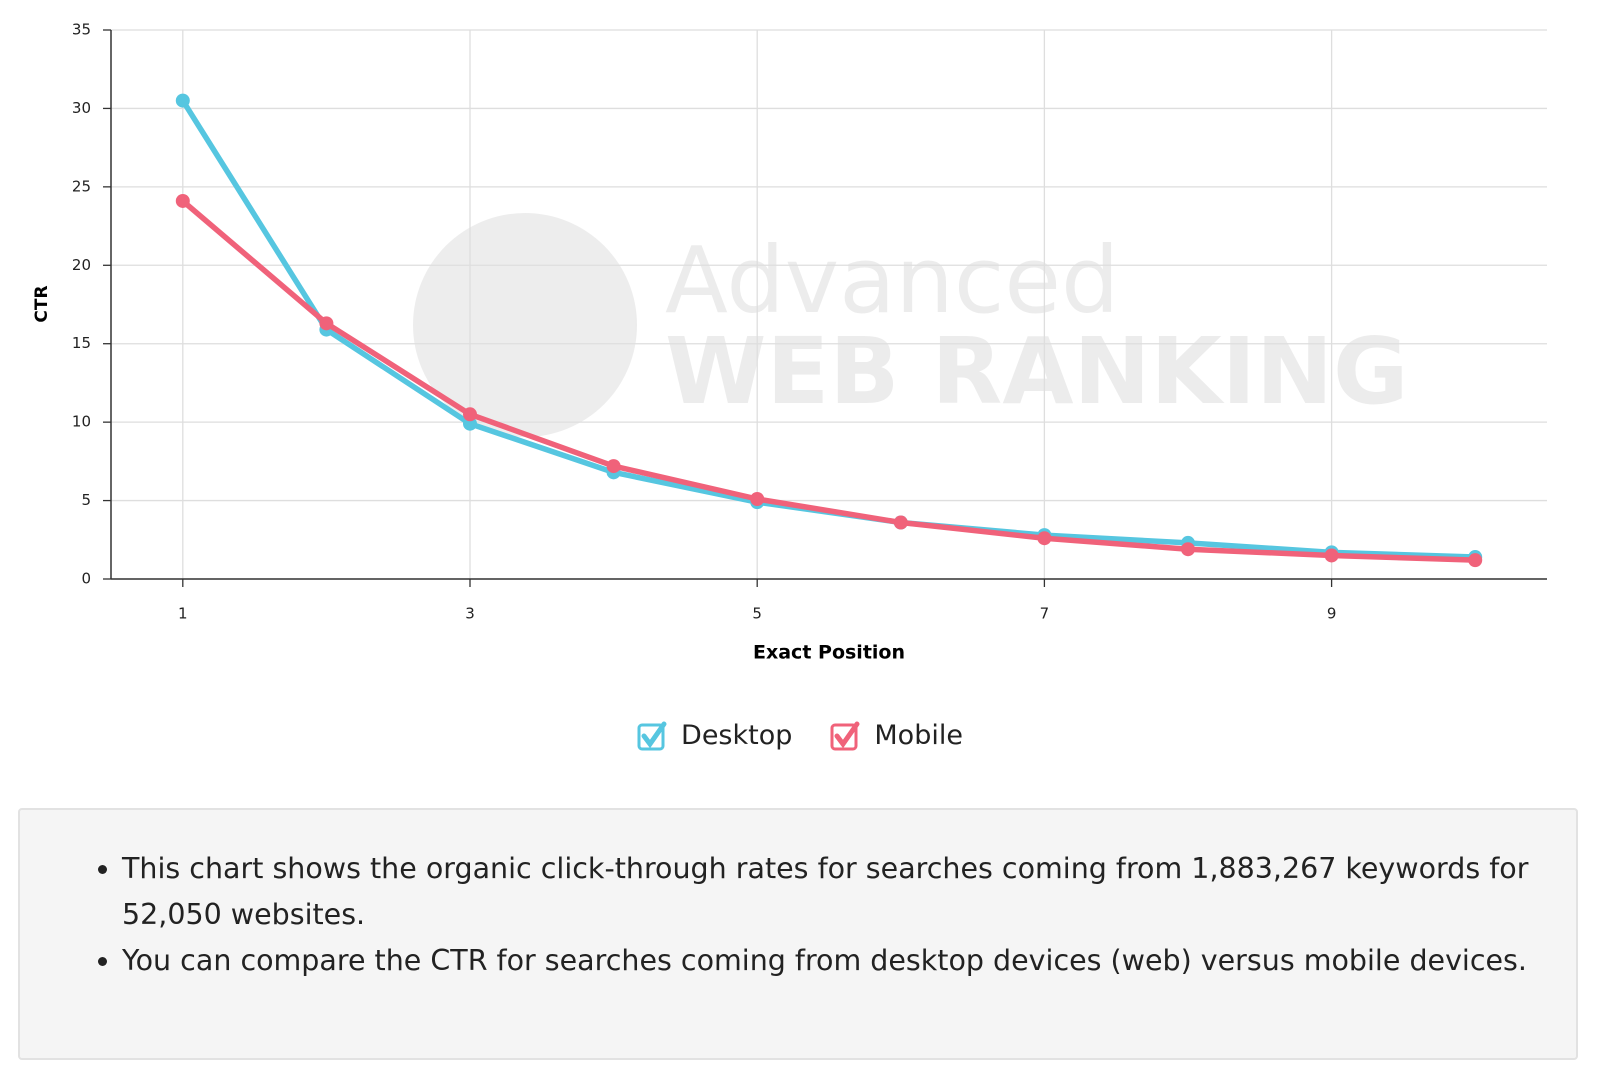 This screenshot has width=1600, height=1080. Describe the element at coordinates (42, 303) in the screenshot. I see `y-axis-title: CTR` at that location.